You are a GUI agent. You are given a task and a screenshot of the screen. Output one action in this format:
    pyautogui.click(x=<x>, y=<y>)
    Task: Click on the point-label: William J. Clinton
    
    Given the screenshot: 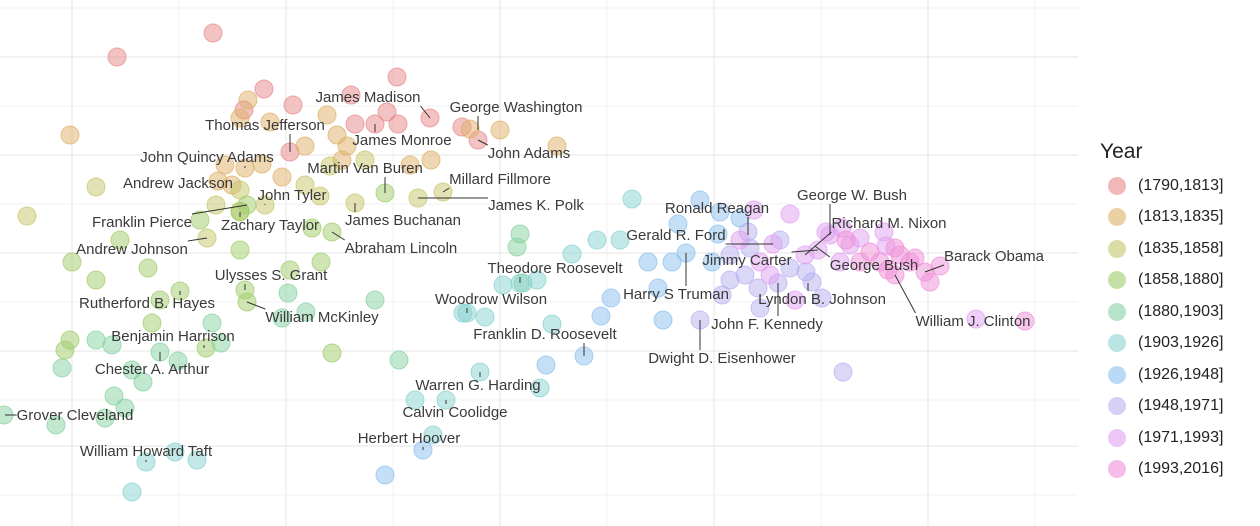 What is the action you would take?
    pyautogui.click(x=972, y=321)
    